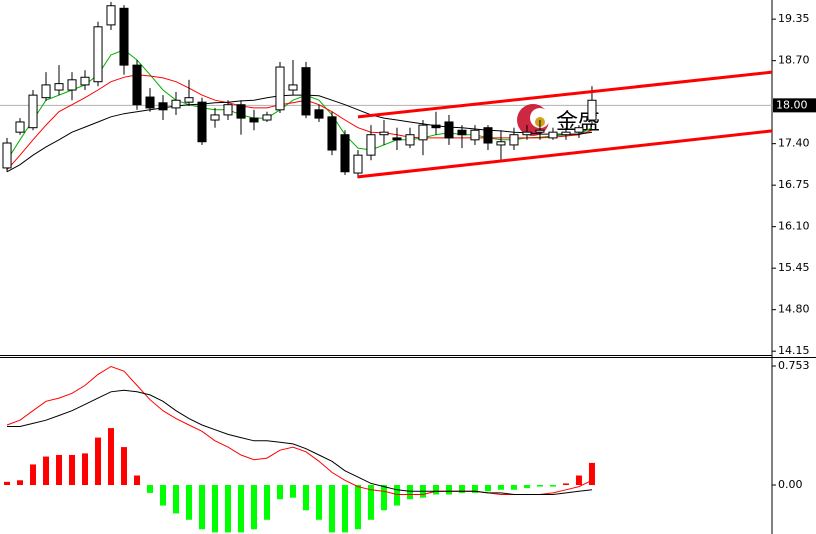 This screenshot has width=816, height=534. I want to click on y-tick-label: 19.35, so click(794, 18).